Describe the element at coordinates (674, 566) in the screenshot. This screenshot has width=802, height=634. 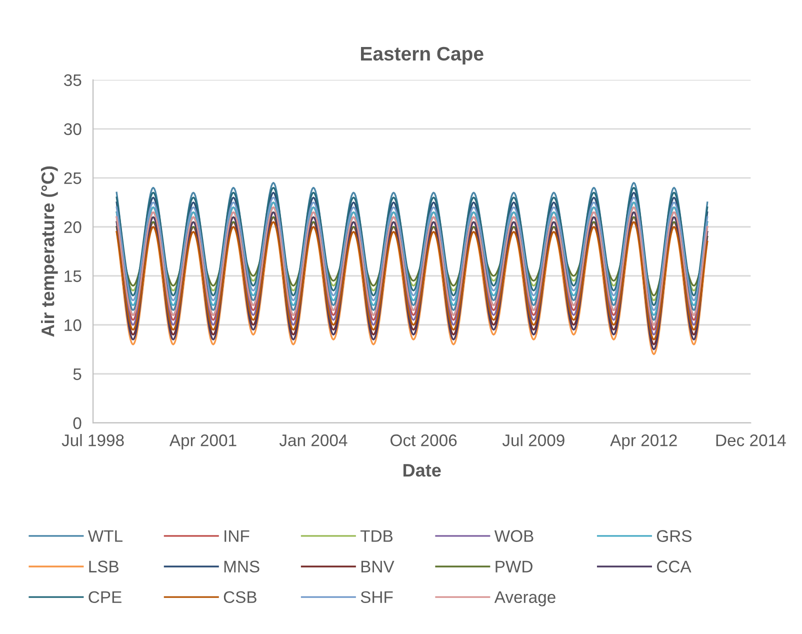
I see `legend-label: CCA` at that location.